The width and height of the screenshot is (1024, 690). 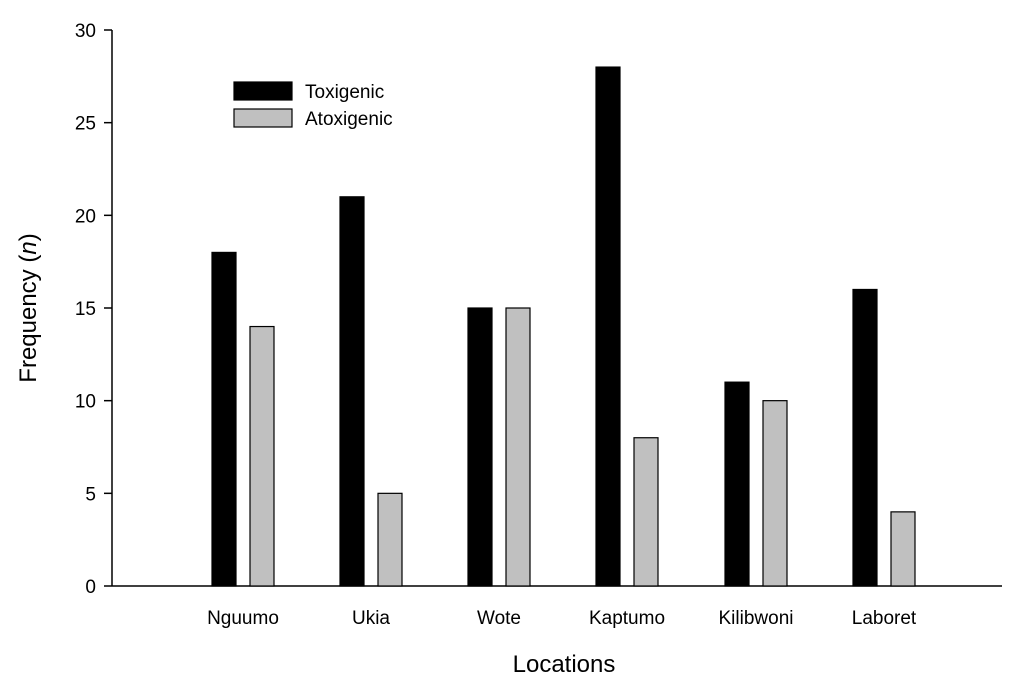 What do you see at coordinates (903, 549) in the screenshot?
I see `bar-atoxigenic-laboret` at bounding box center [903, 549].